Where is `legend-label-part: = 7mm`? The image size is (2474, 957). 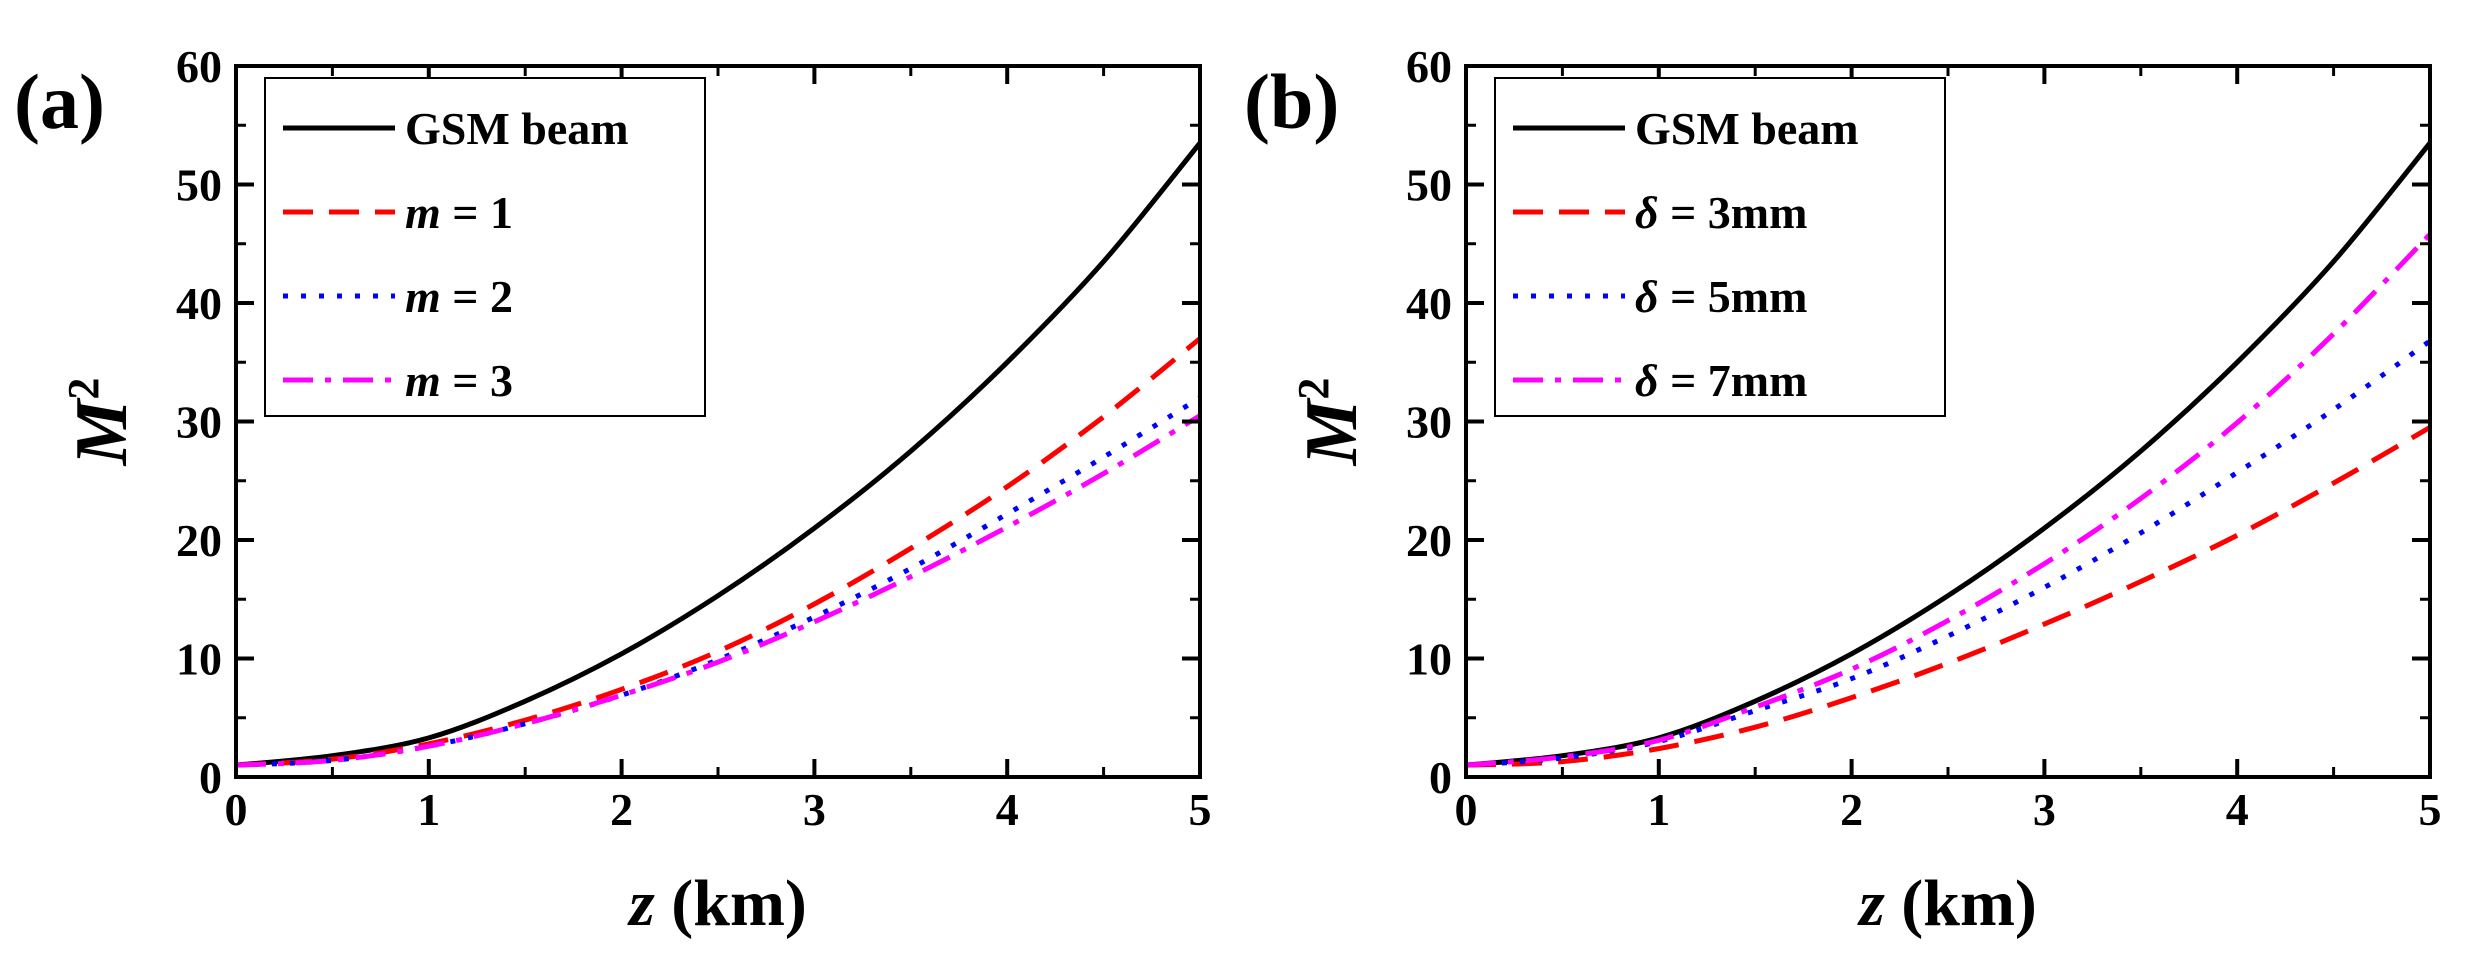
legend-label-part: = 7mm is located at coordinates (1733, 380).